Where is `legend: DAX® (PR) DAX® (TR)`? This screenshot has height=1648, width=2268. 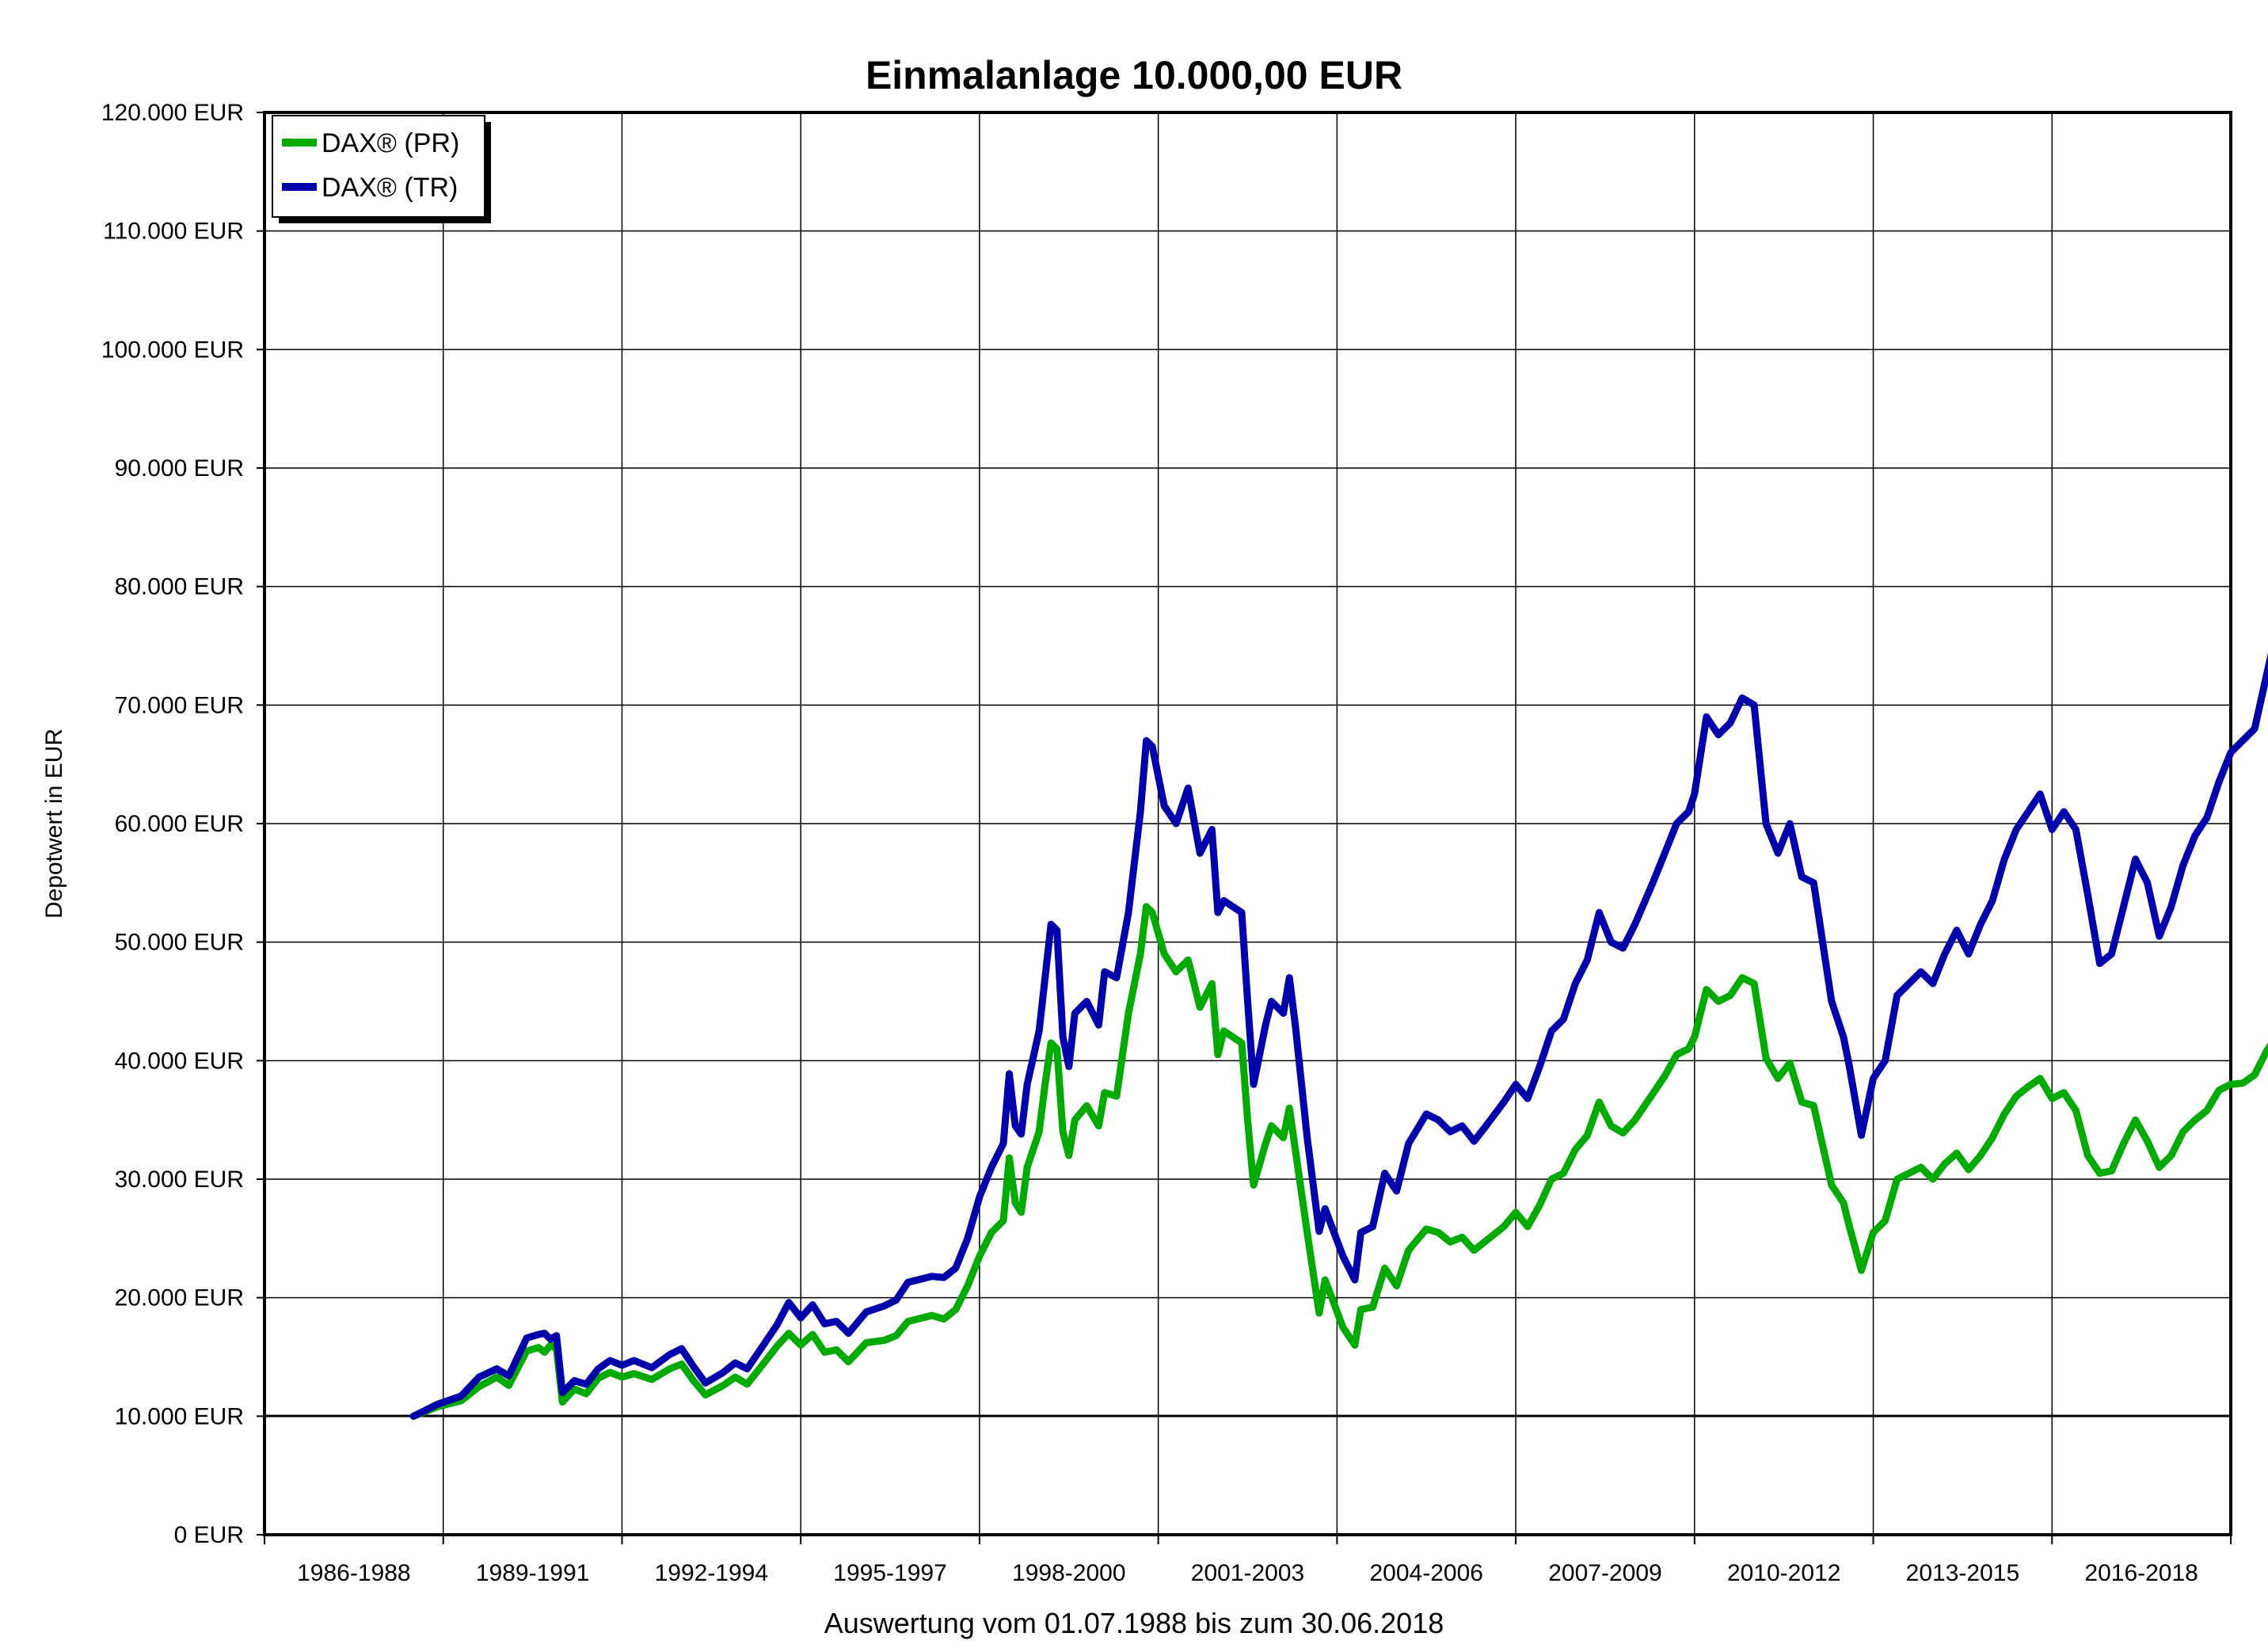 legend: DAX® (PR) DAX® (TR) is located at coordinates (381, 169).